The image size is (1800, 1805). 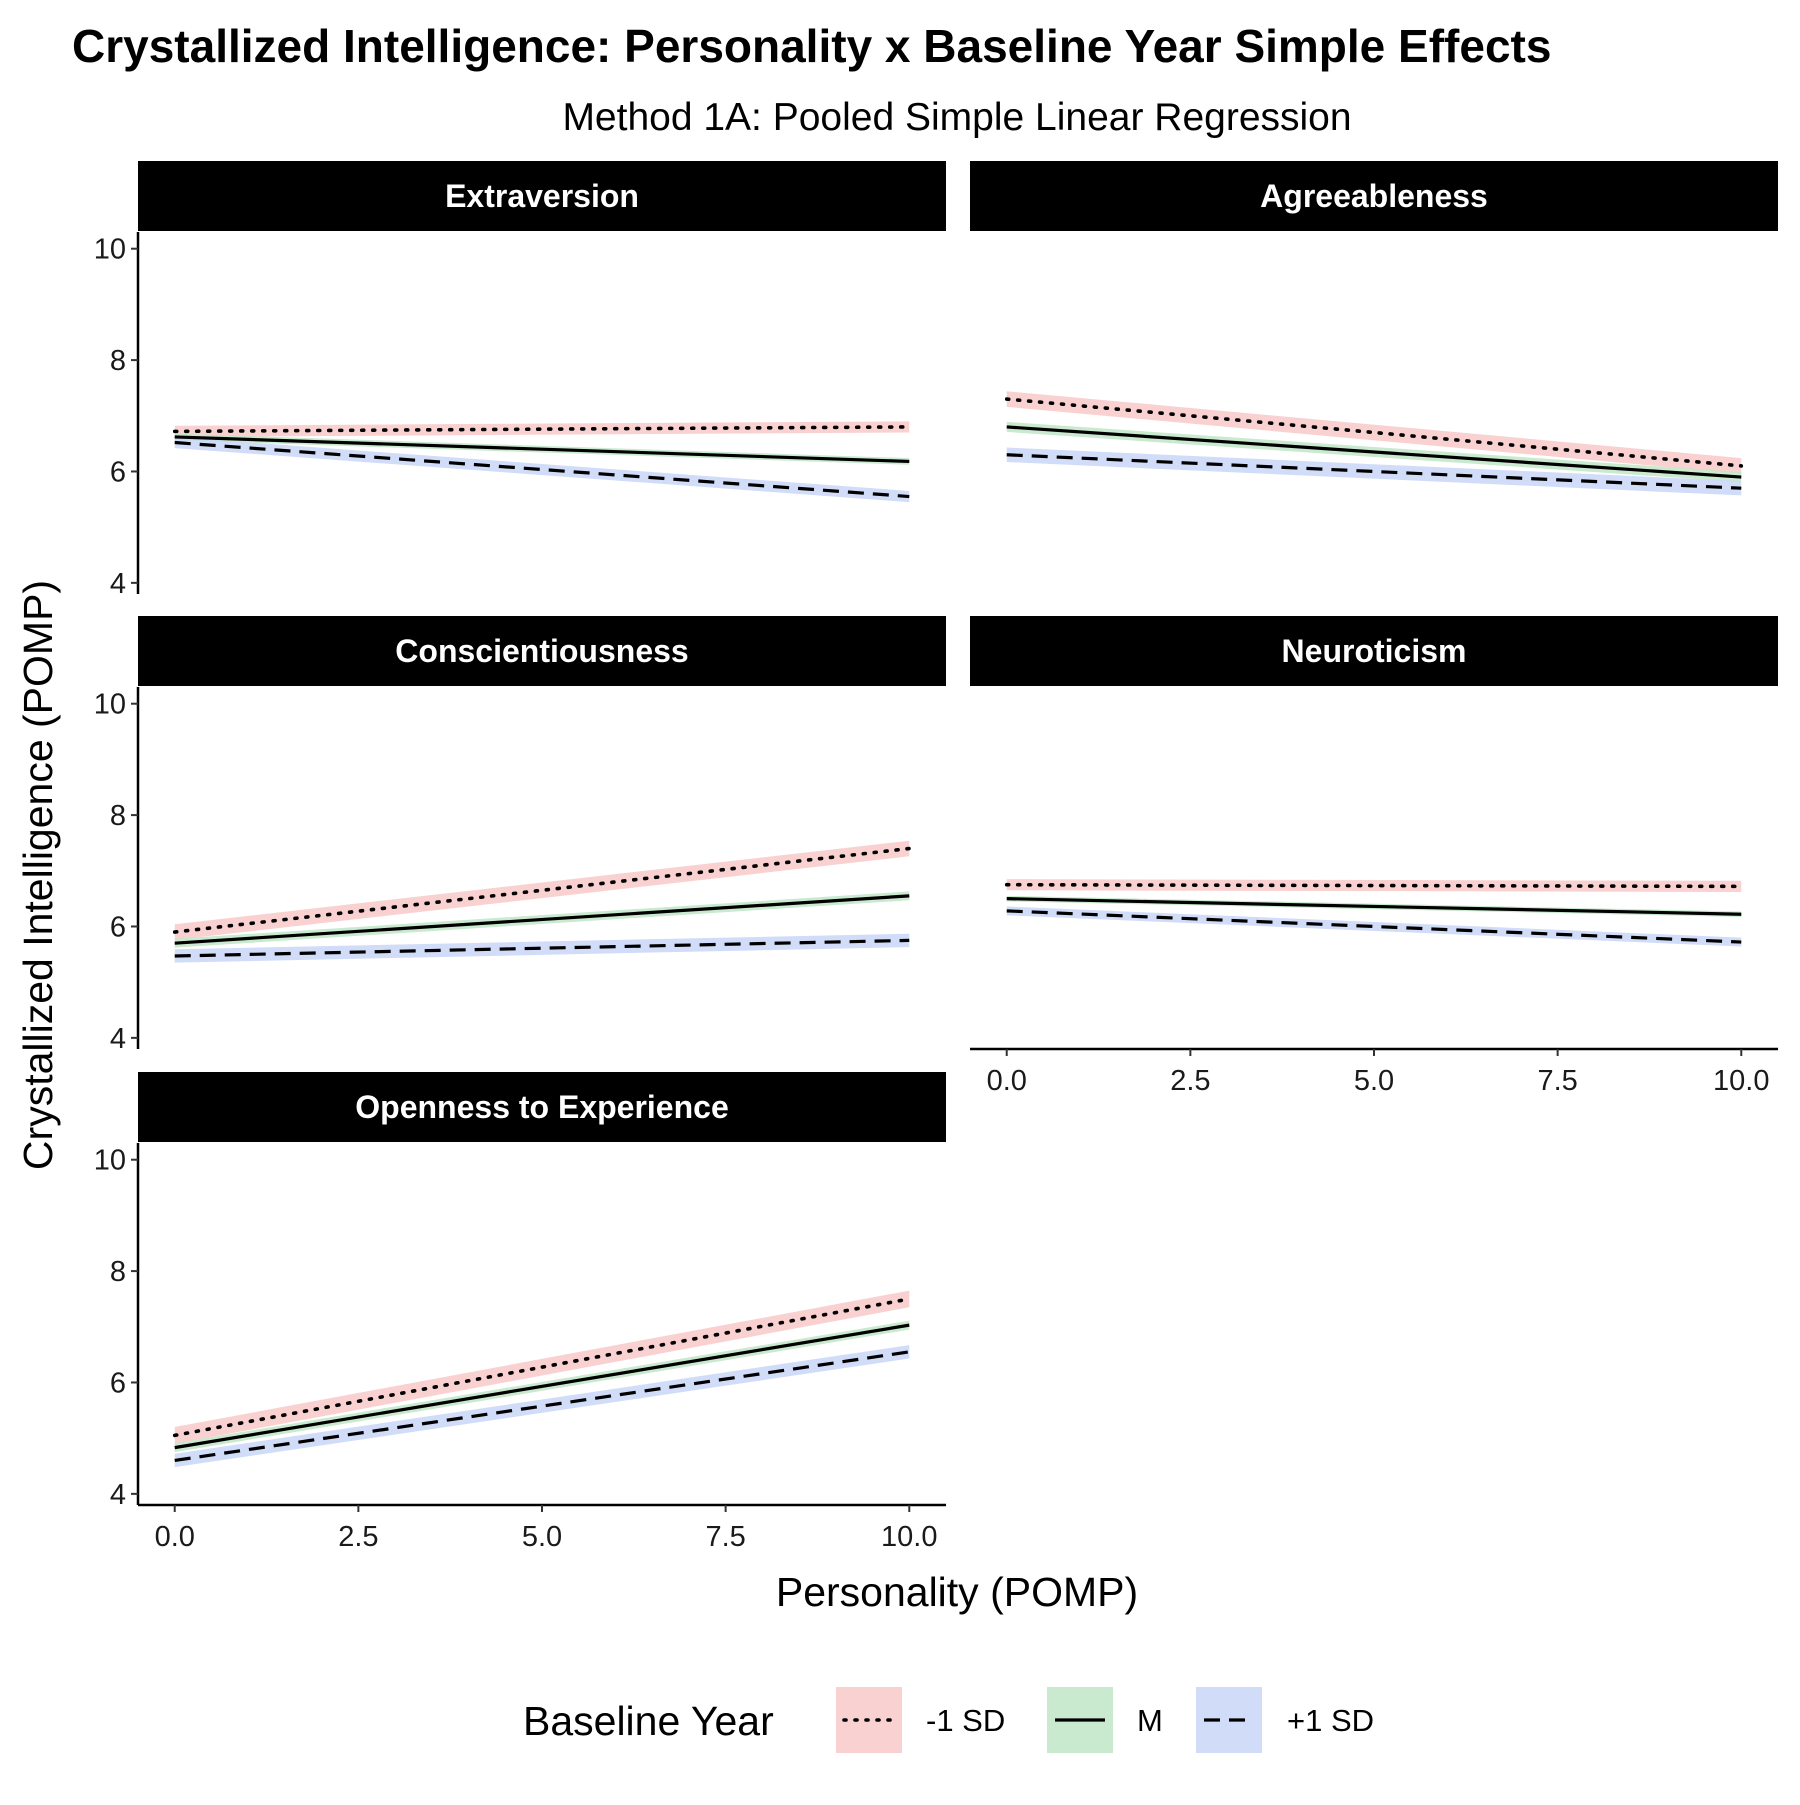 What do you see at coordinates (520, 835) in the screenshot?
I see `facet-conscientiousness: Conscientiousness 4 6 8 10` at bounding box center [520, 835].